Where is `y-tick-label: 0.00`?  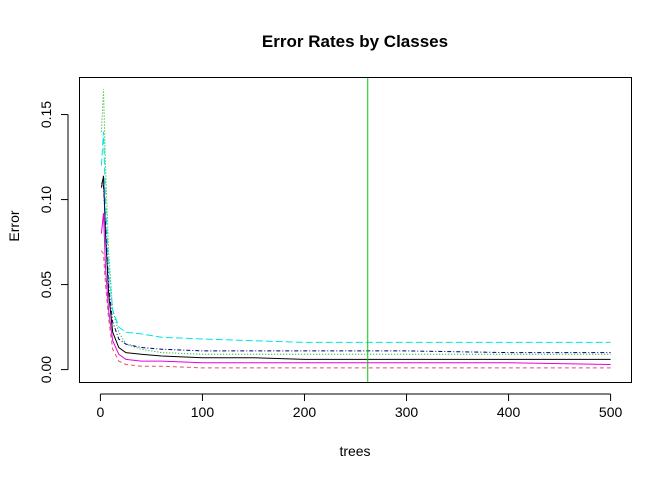 y-tick-label: 0.00 is located at coordinates (46, 369).